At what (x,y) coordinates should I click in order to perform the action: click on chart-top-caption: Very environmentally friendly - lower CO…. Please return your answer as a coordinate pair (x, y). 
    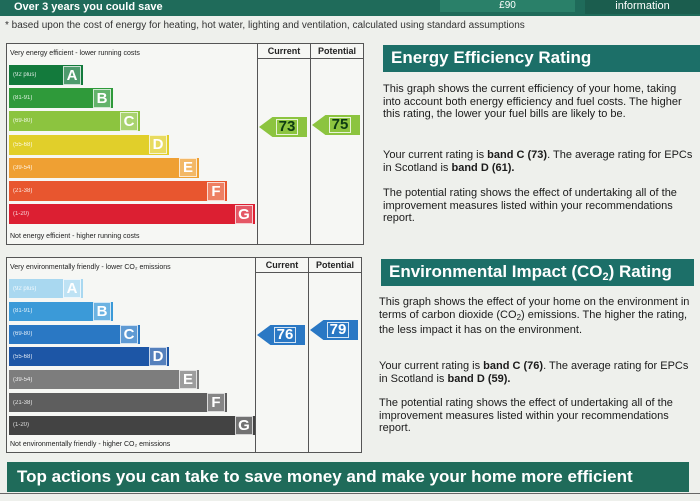
    Looking at the image, I should click on (90, 267).